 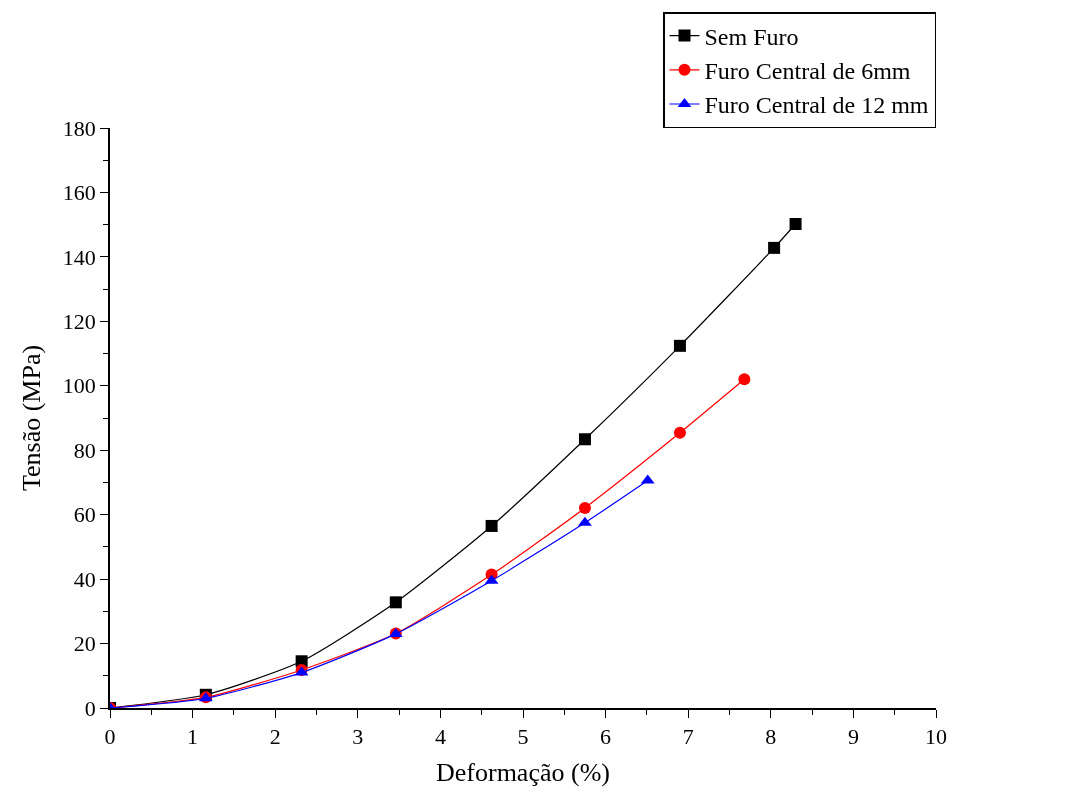 What do you see at coordinates (79, 386) in the screenshot?
I see `y-tick-label: 100` at bounding box center [79, 386].